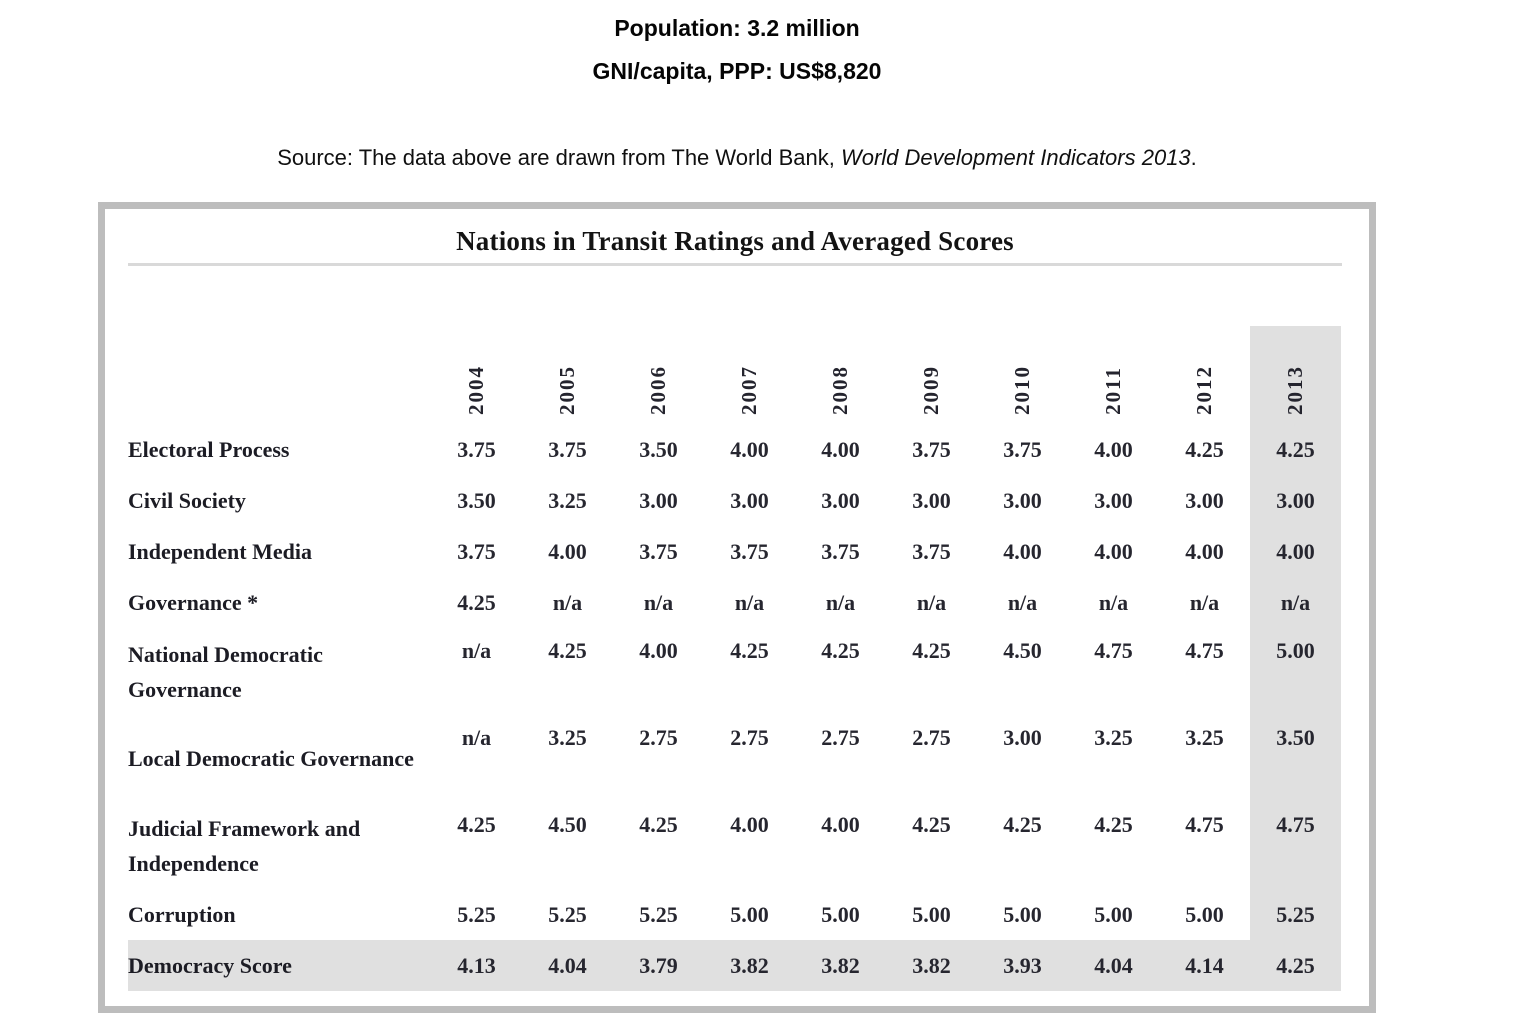  I want to click on year-header: 2011, so click(1113, 375).